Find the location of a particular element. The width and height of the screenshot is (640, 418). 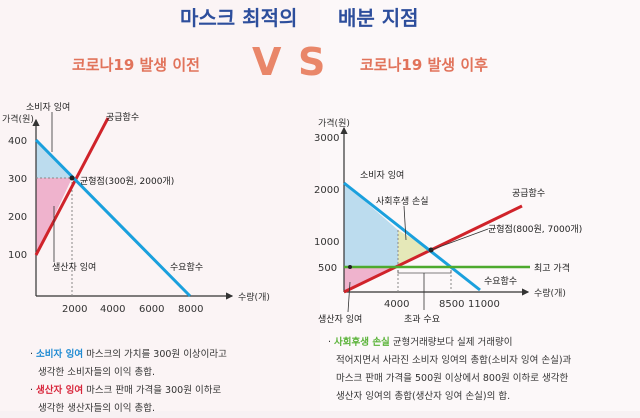

y-tick-400: 400 is located at coordinates (17, 141).